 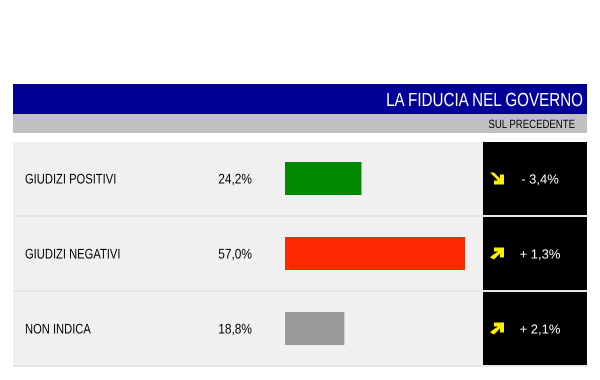 I want to click on y-tick-label: NON INDICA, so click(x=58, y=329).